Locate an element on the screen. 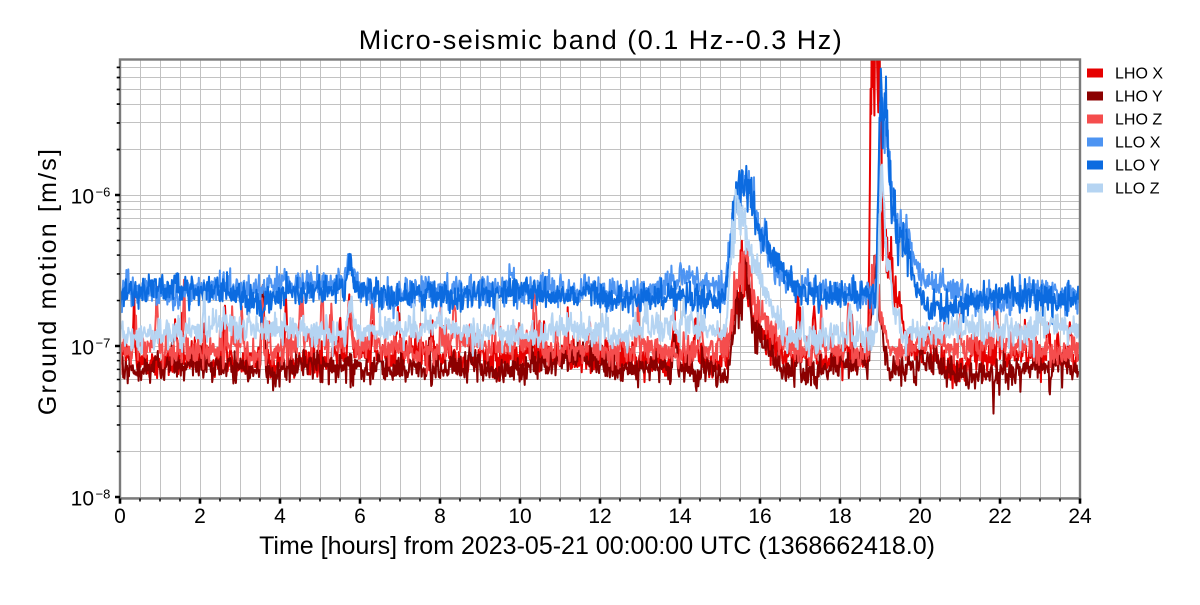 The image size is (1200, 605). svg-text: LHO X is located at coordinates (1139, 74).